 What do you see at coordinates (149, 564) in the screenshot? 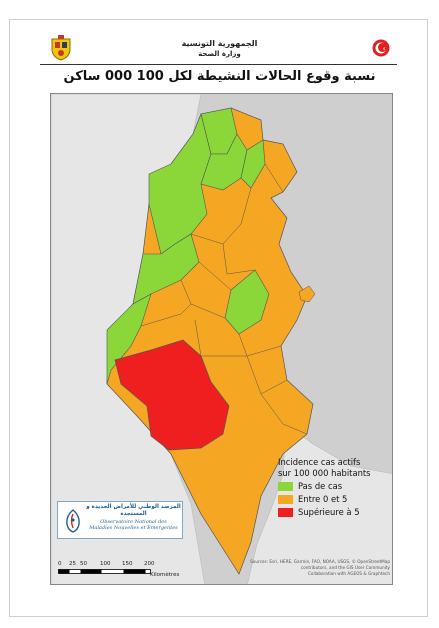
I see `scale-tick-label: 200` at bounding box center [149, 564].